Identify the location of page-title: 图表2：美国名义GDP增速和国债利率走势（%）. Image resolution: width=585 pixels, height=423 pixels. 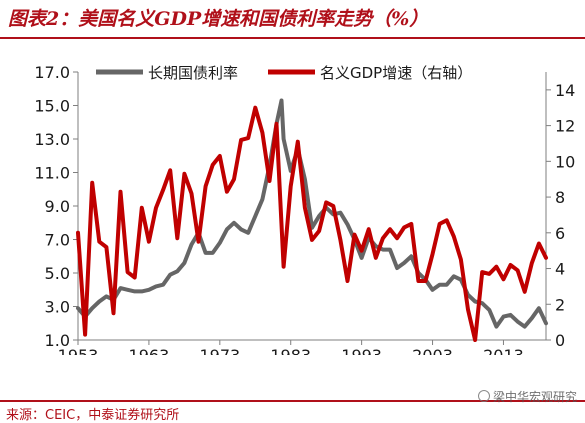
(218, 19).